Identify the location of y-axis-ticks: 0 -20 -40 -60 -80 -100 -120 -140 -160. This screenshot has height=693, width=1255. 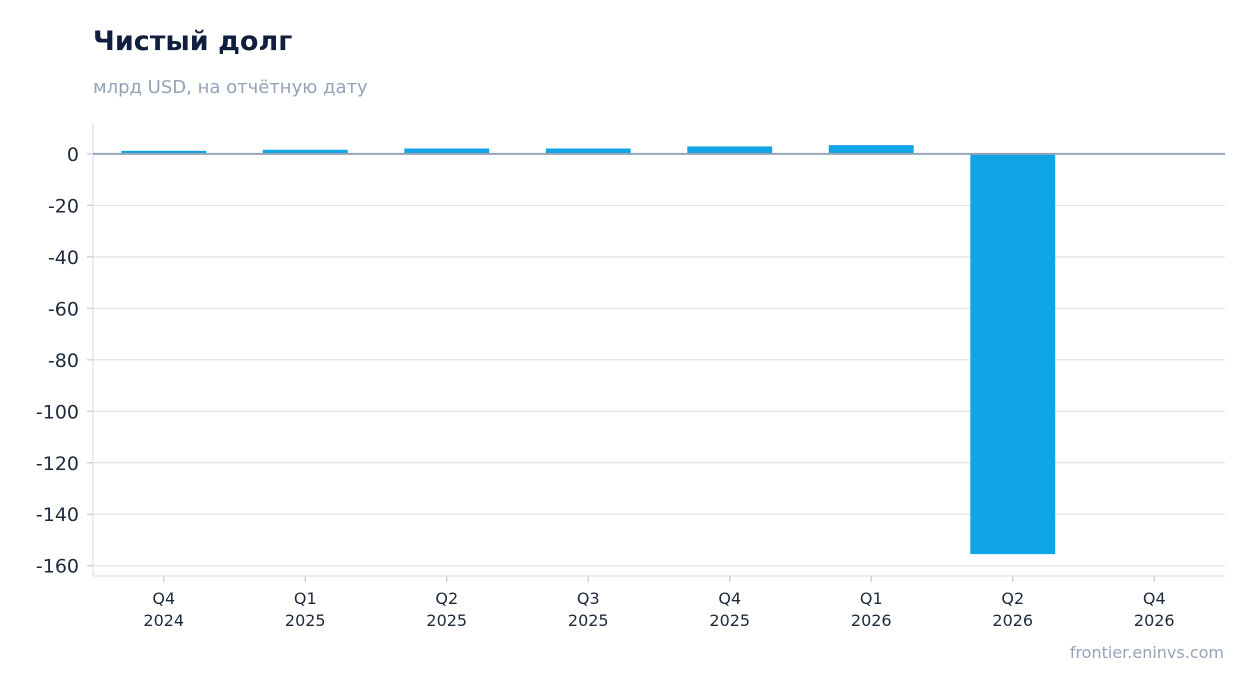
(64, 361).